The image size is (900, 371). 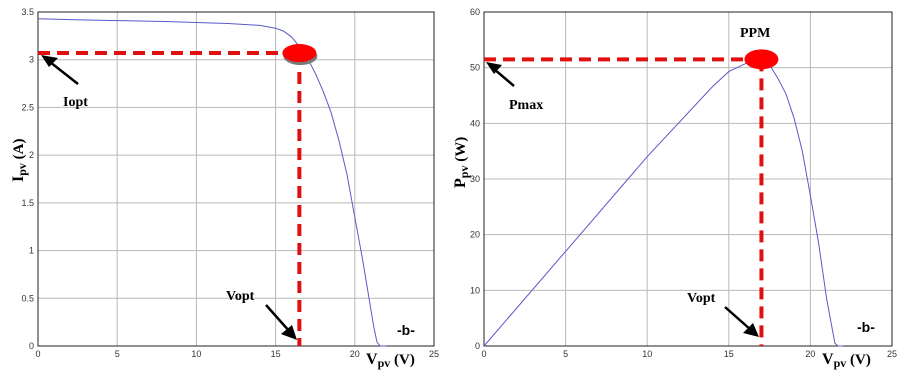 I want to click on pv-x-tick-label: 20, so click(x=810, y=354).